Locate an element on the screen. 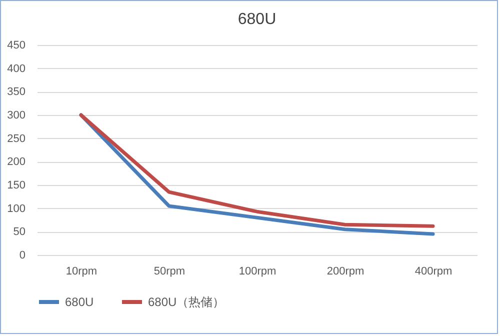 The width and height of the screenshot is (500, 336). x-tick-label: 100rpm is located at coordinates (257, 272).